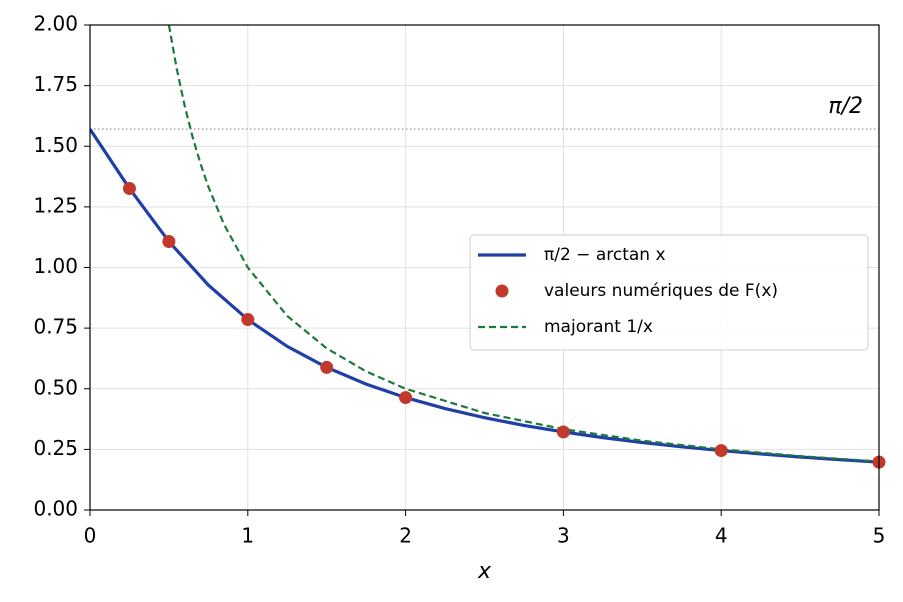  I want to click on x-tick-label: 5, so click(879, 536).